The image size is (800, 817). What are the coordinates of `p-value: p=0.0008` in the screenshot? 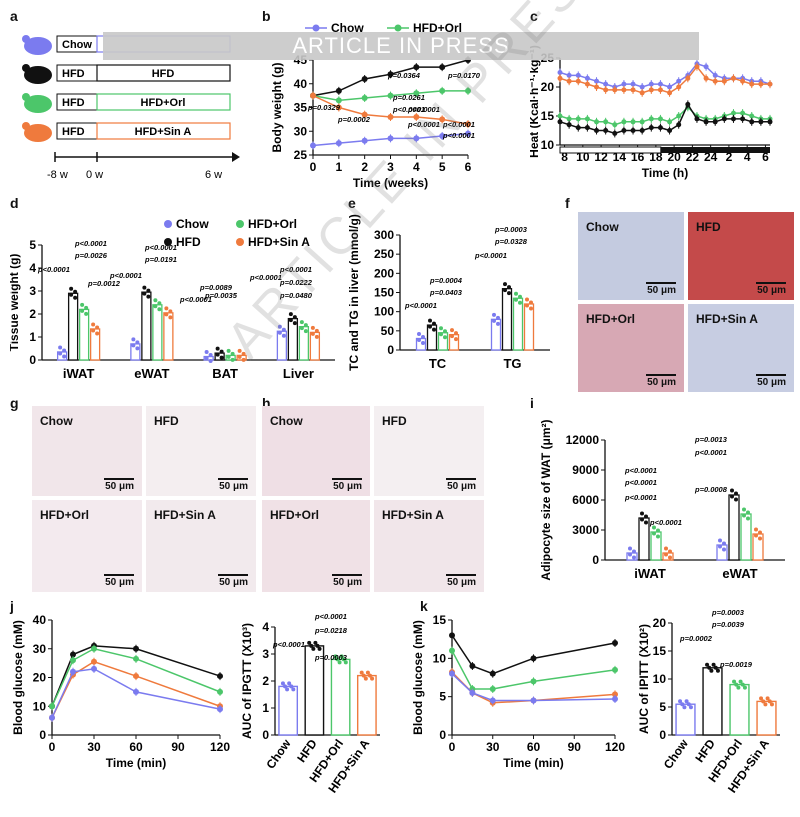 It's located at (711, 489).